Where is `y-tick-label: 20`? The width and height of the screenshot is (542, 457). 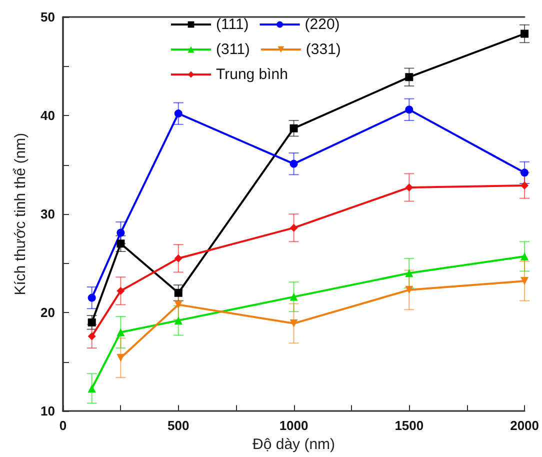 y-tick-label: 20 is located at coordinates (47, 312).